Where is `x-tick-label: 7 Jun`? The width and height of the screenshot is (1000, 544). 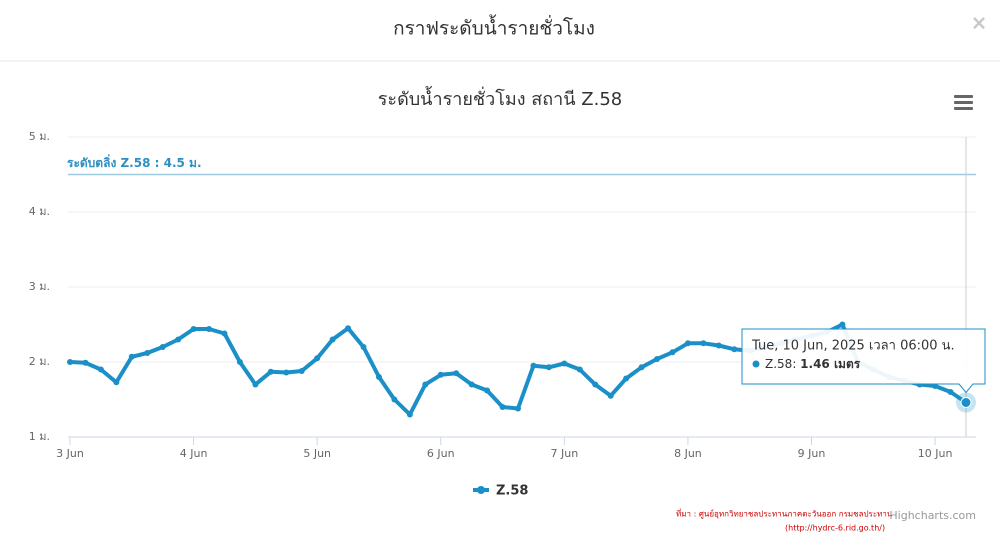
x-tick-label: 7 Jun is located at coordinates (565, 453).